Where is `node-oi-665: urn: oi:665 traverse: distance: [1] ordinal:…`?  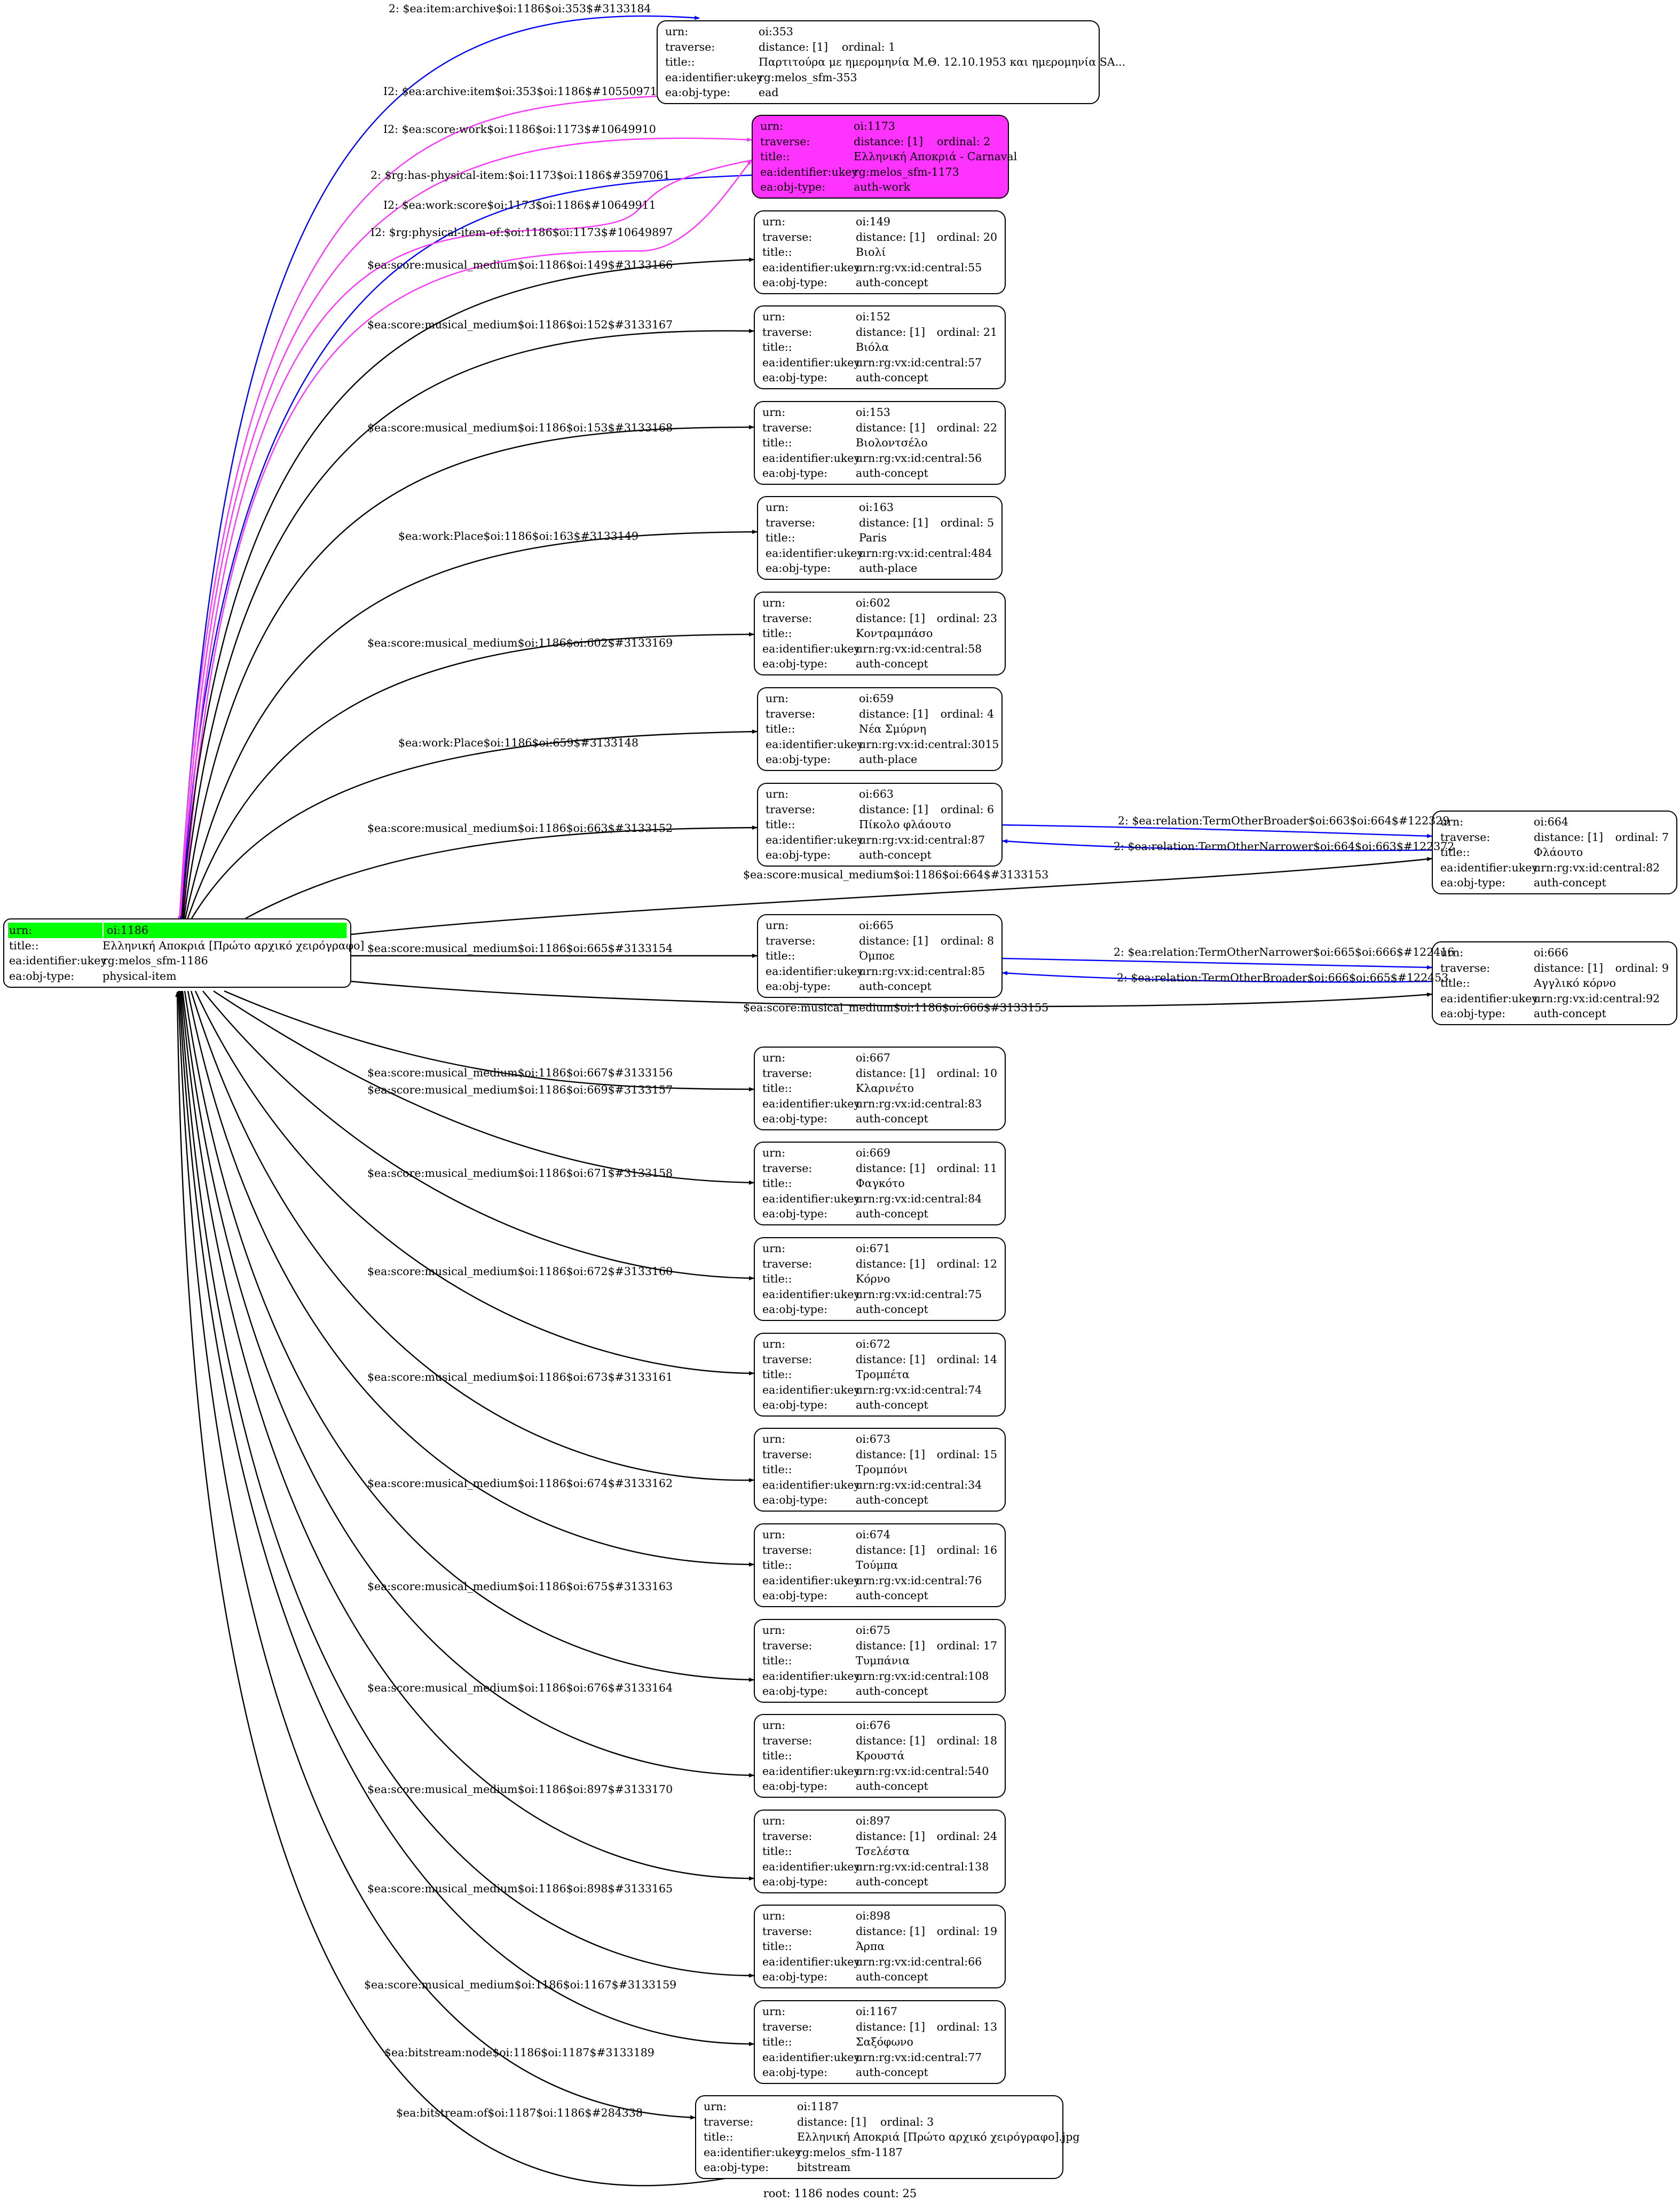
node-oi-665: urn: oi:665 traverse: distance: [1] ordinal:… is located at coordinates (880, 956).